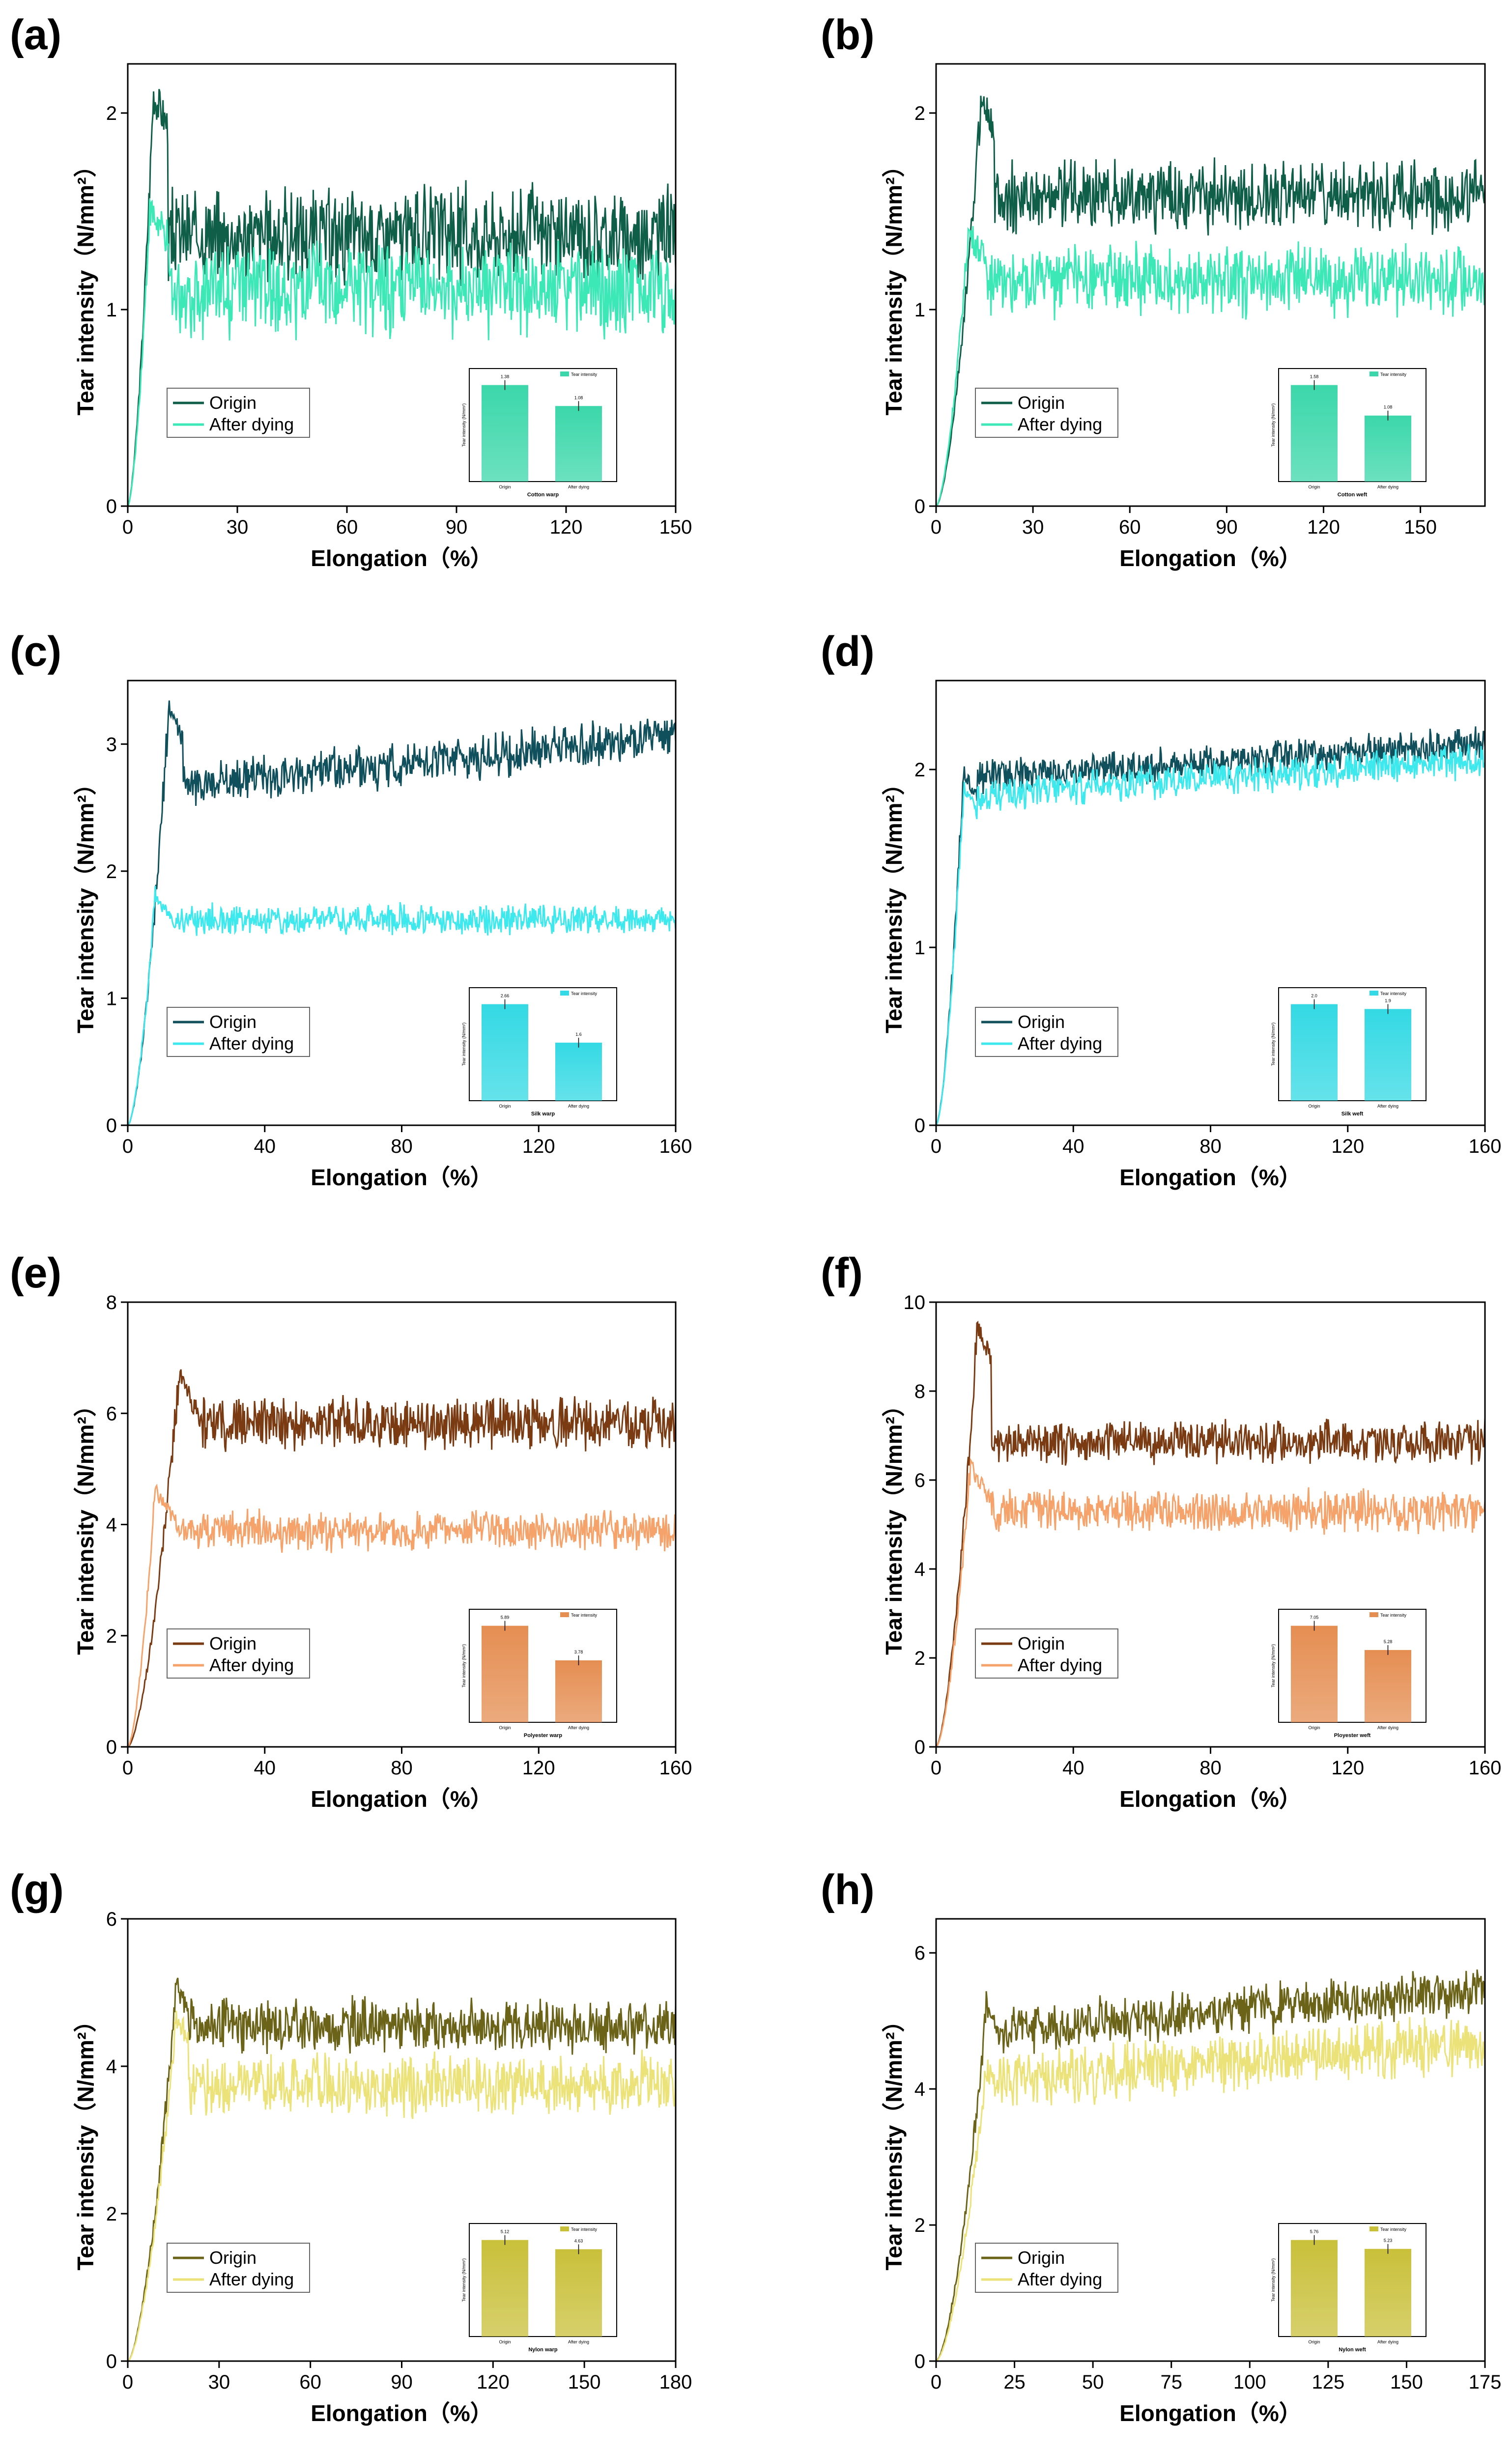 Image resolution: width=1512 pixels, height=2452 pixels. What do you see at coordinates (238, 527) in the screenshot?
I see `x-tick-label: 30` at bounding box center [238, 527].